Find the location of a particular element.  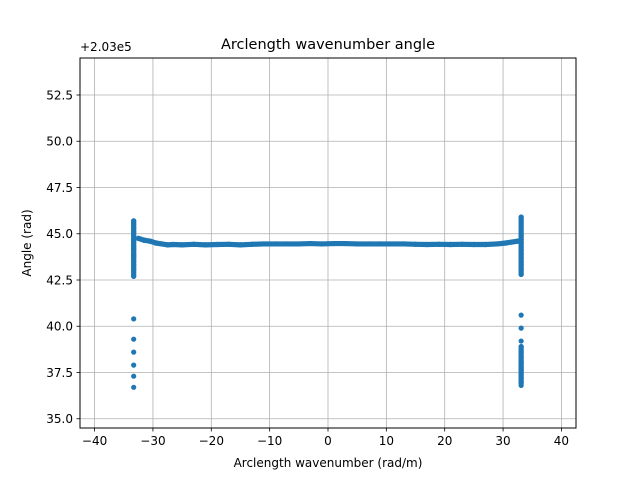

y-tick-label: 37.5 is located at coordinates (59, 373).